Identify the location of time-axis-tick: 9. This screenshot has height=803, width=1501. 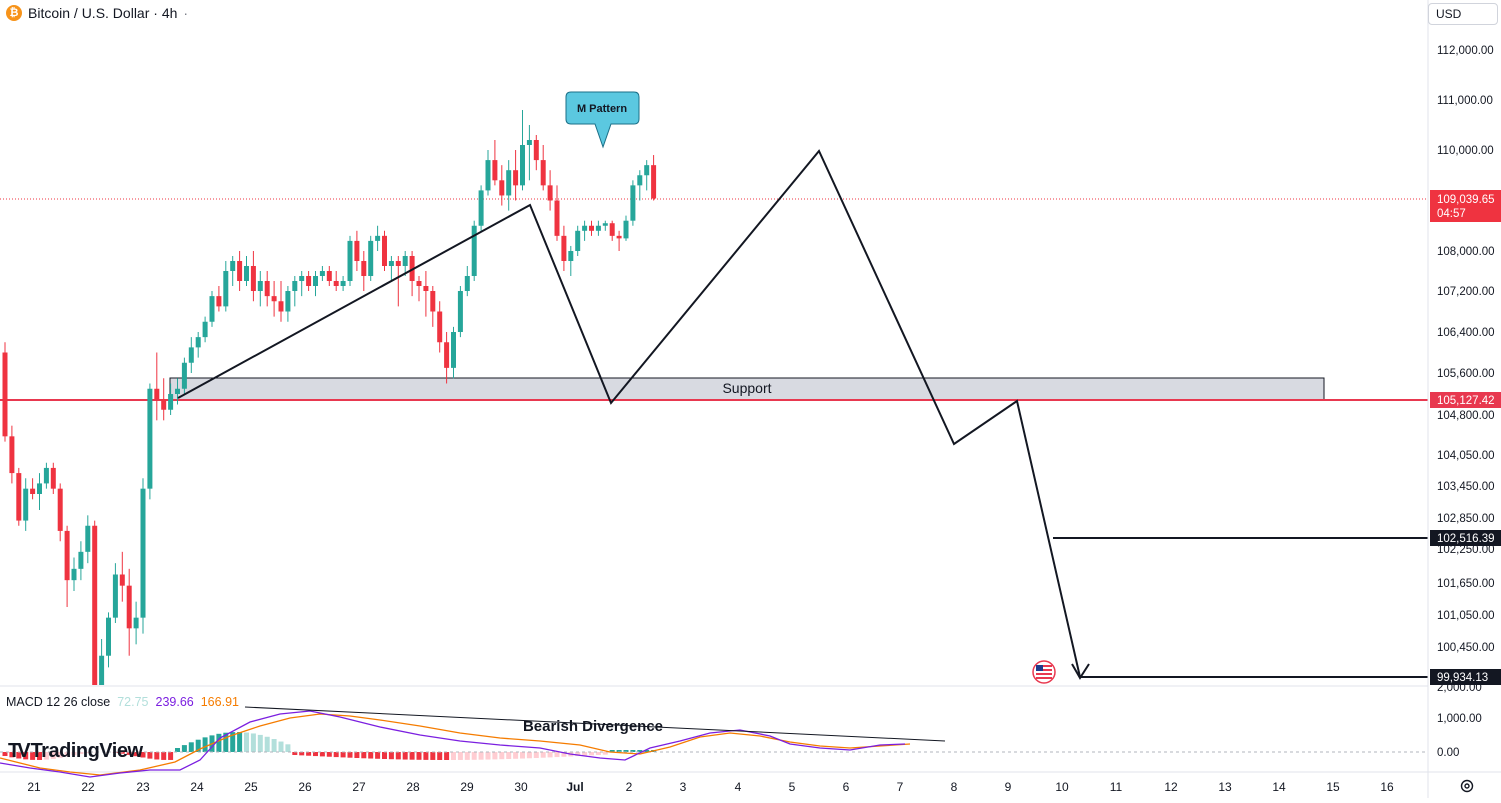
(1008, 787).